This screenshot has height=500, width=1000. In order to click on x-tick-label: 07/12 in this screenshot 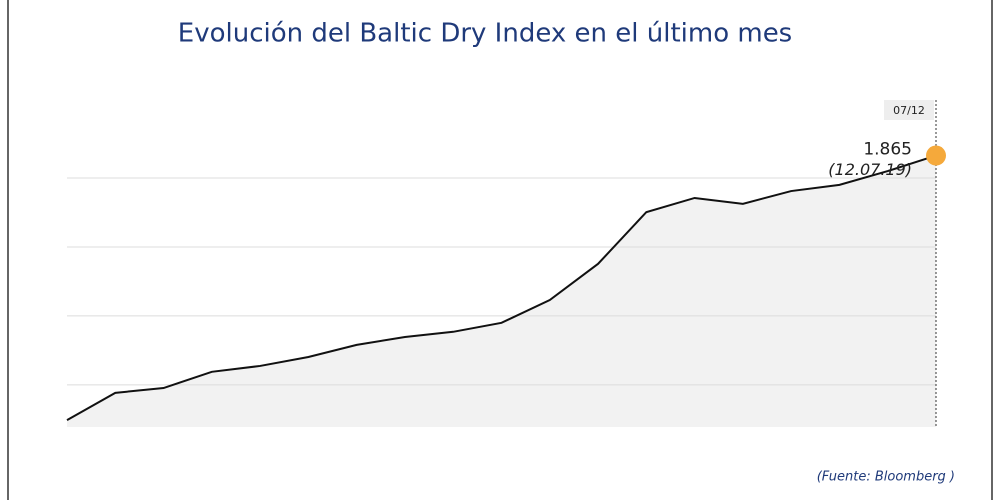, I will do `click(909, 110)`.